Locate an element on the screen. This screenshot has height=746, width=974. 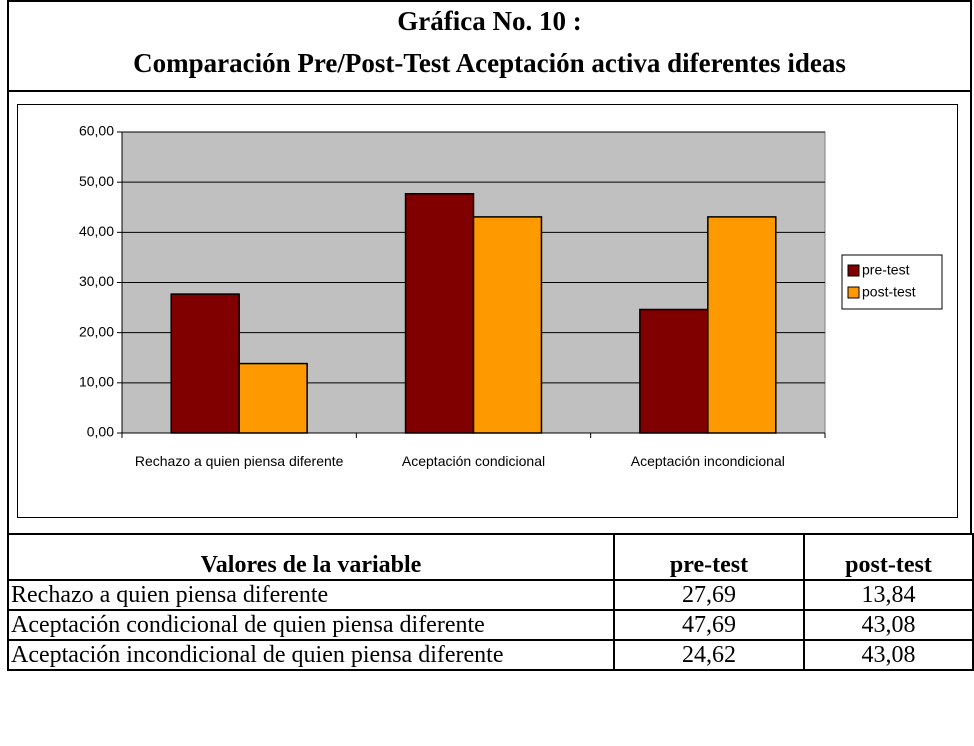
y-tick-label: 0,00 is located at coordinates (100, 432).